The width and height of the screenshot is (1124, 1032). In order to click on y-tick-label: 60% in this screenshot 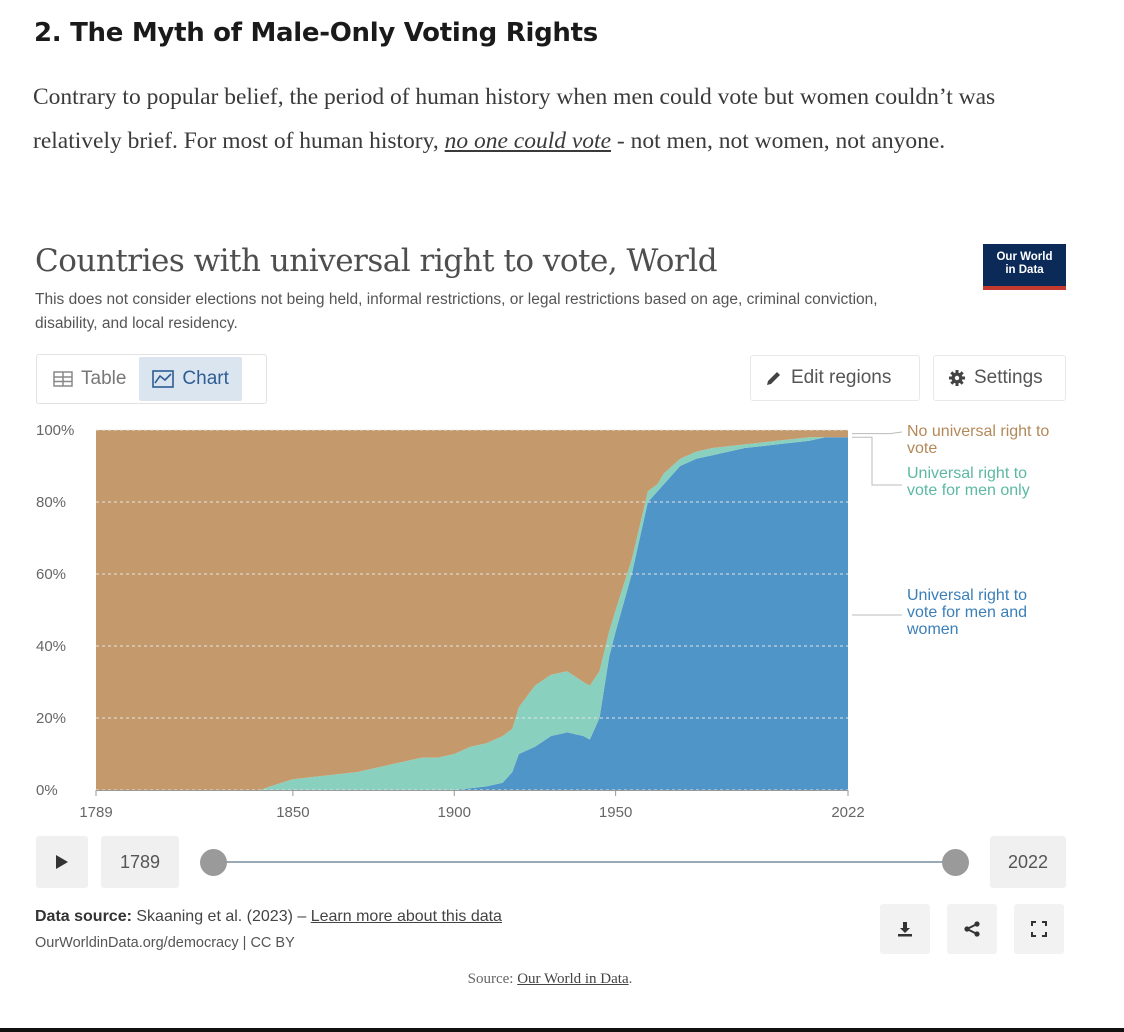, I will do `click(51, 574)`.